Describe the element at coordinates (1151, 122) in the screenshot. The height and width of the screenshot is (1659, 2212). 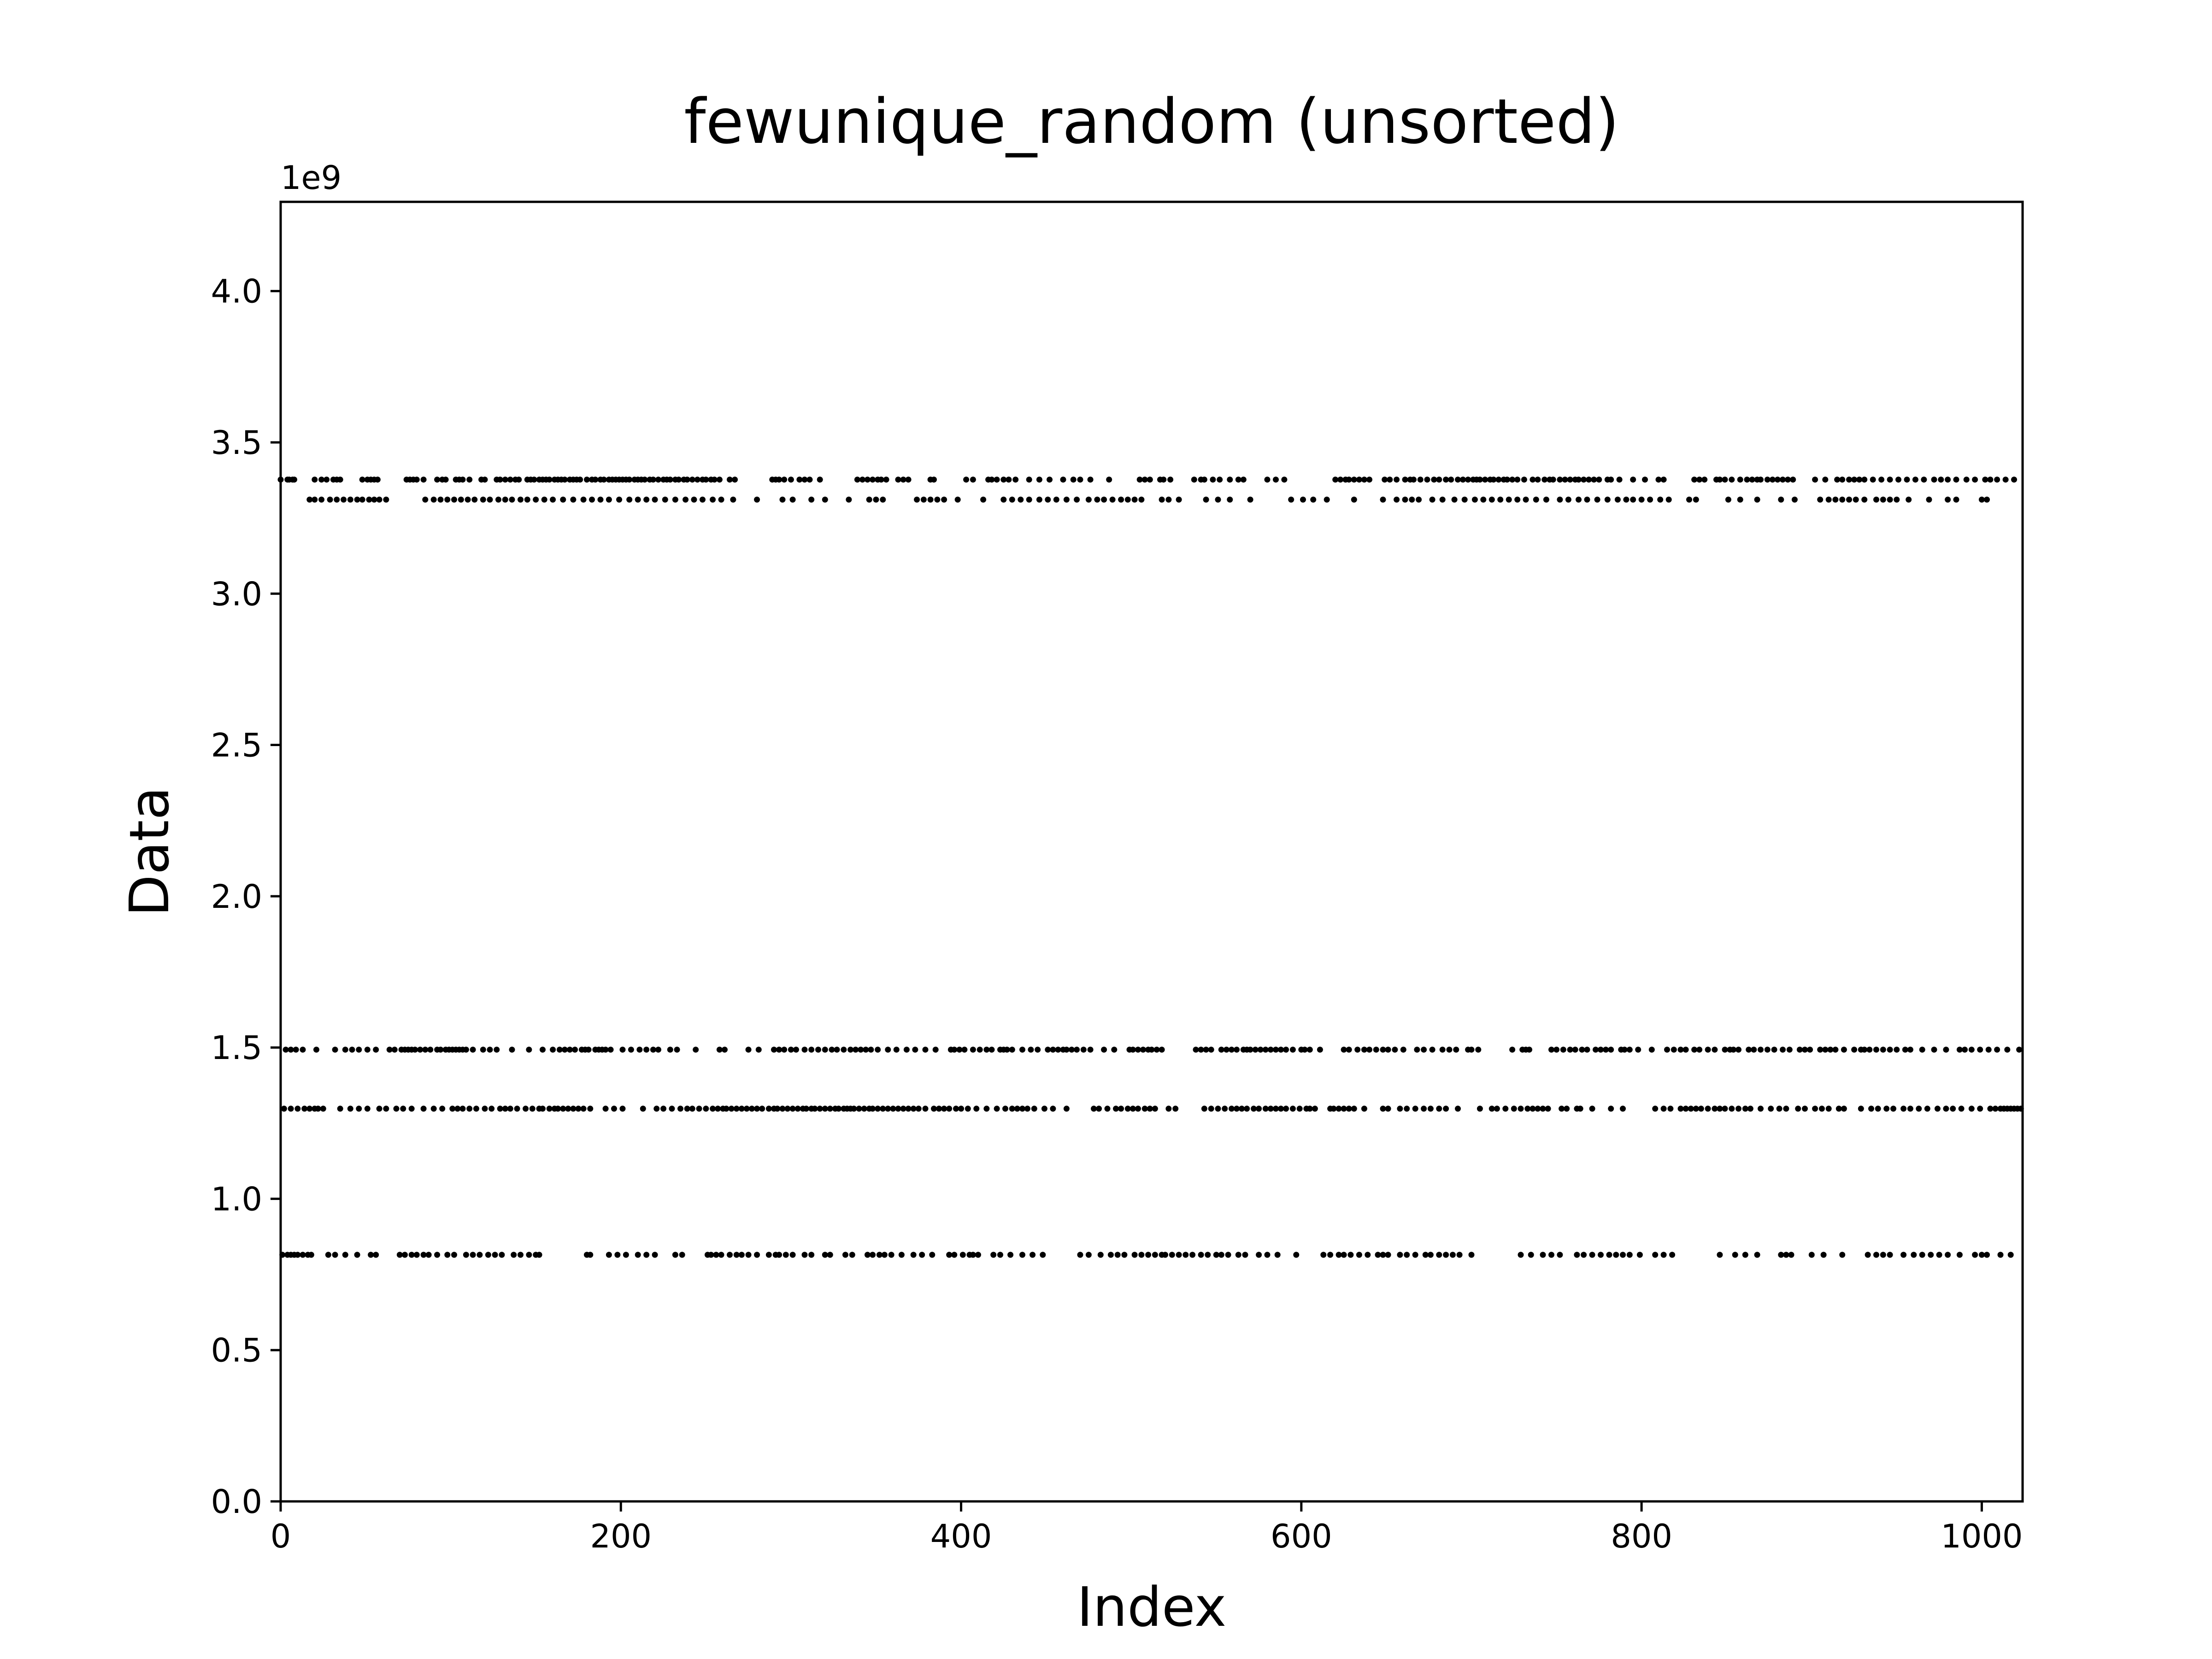
I see `chart-title: fewunique_random (unsorted)` at that location.